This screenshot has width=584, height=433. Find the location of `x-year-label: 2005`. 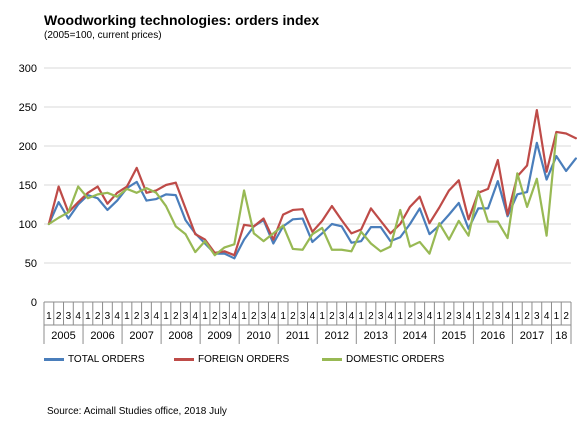

x-year-label: 2005 is located at coordinates (63, 336).